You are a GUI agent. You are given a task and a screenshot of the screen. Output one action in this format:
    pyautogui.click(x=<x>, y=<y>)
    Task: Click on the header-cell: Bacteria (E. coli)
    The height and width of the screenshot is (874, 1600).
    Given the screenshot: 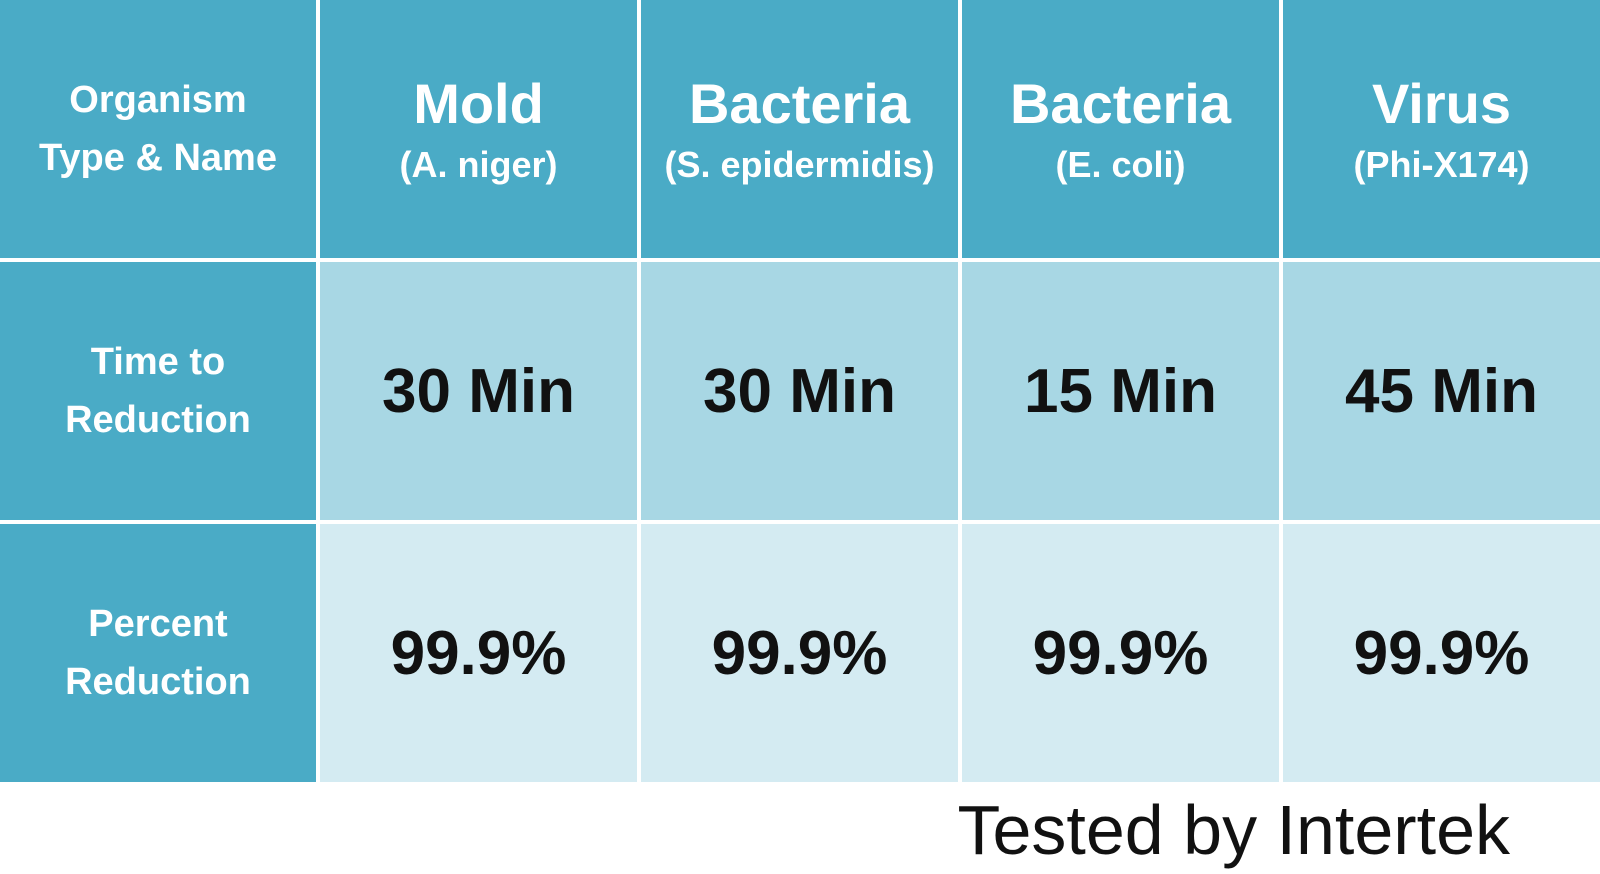 What is the action you would take?
    pyautogui.click(x=1120, y=129)
    